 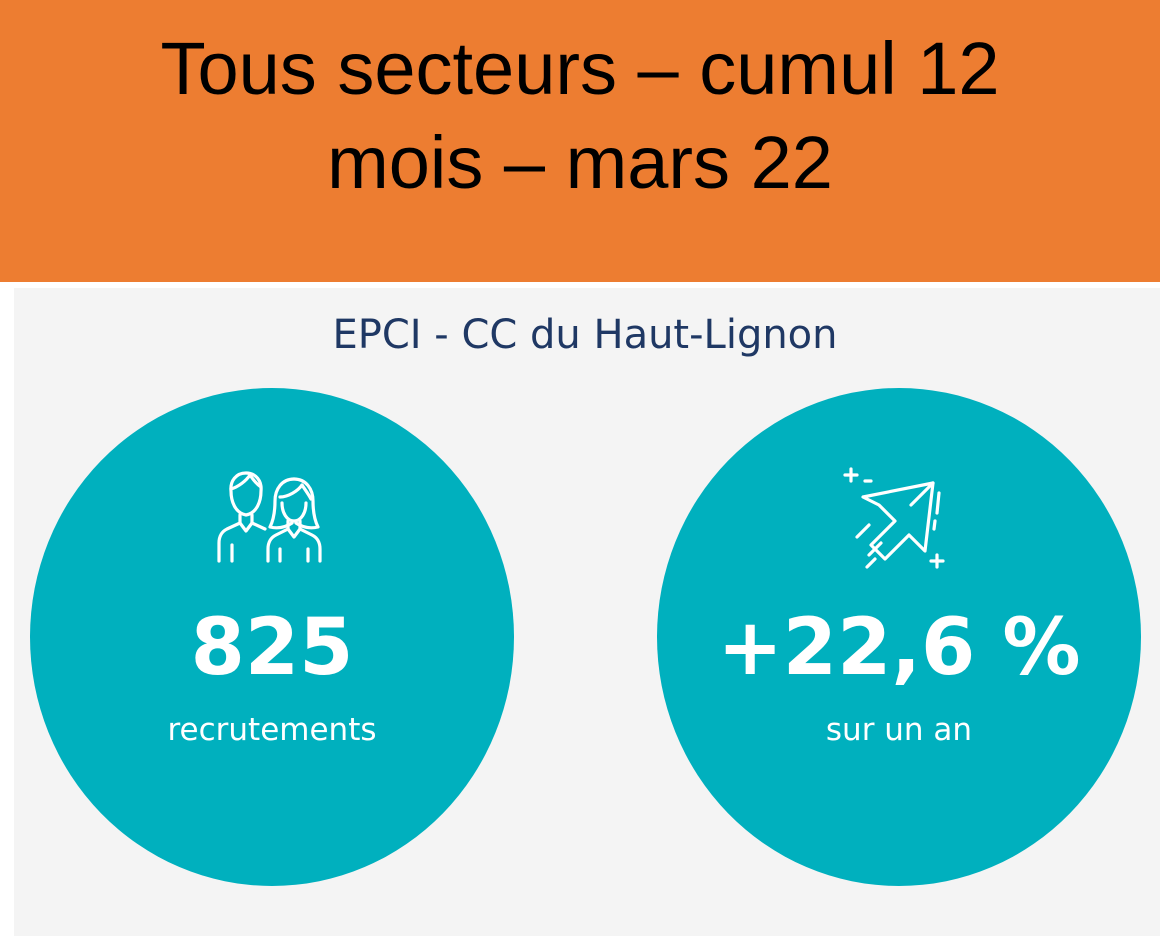 I want to click on recruitments-value: 825, so click(x=272, y=648).